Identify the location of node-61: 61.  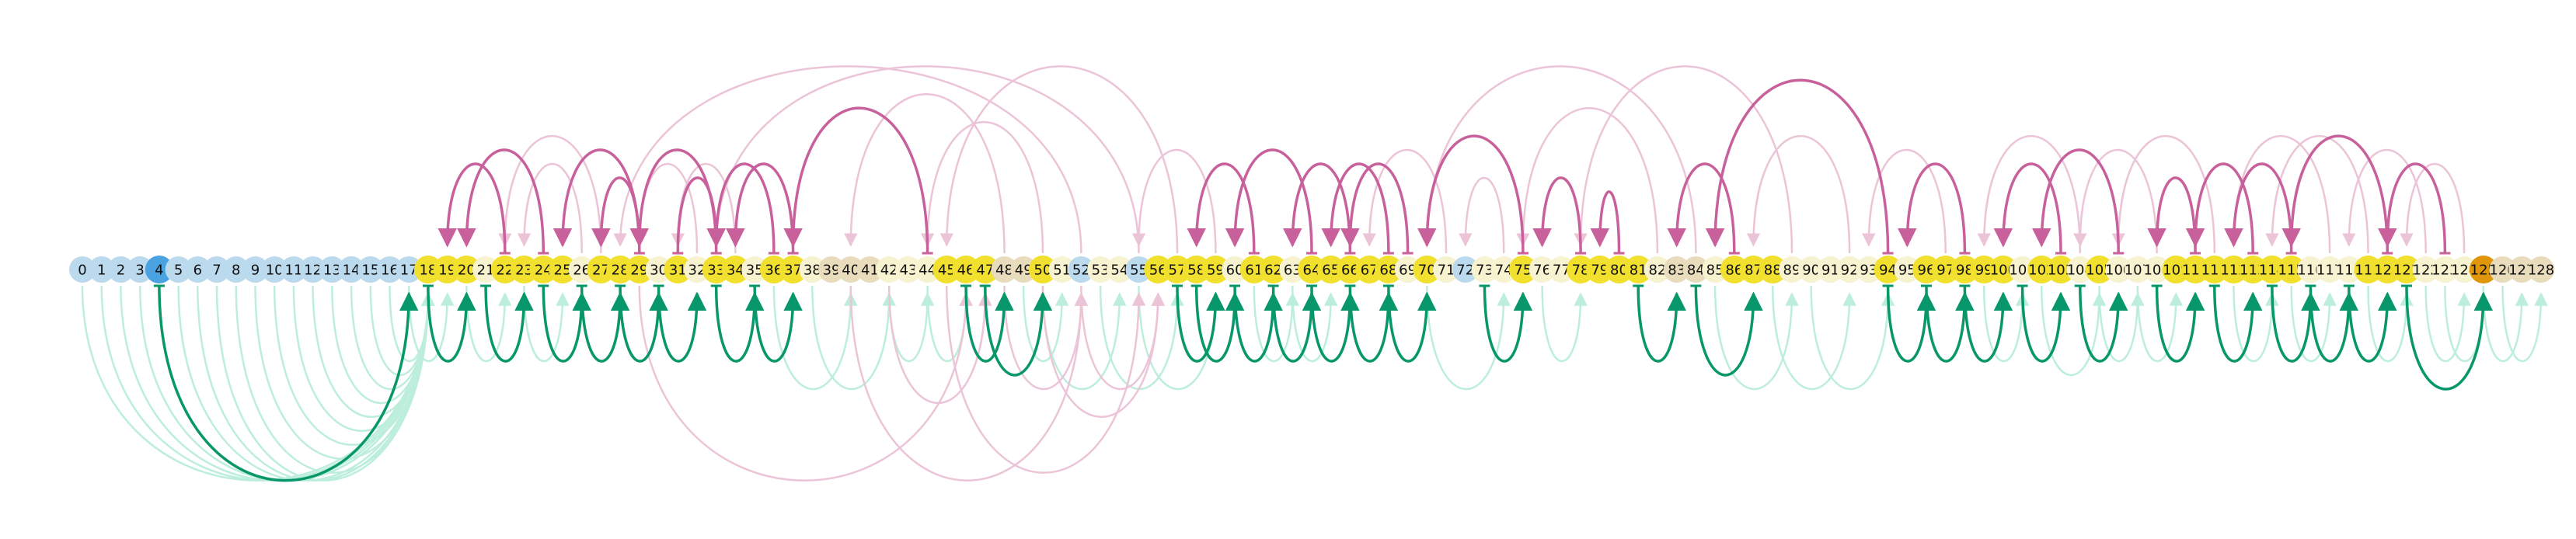
(1253, 269).